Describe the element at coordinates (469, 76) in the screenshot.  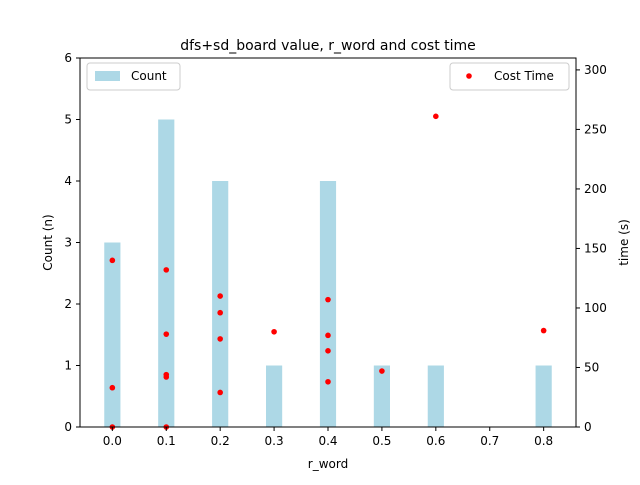
I see `legend-cost-time-marker` at that location.